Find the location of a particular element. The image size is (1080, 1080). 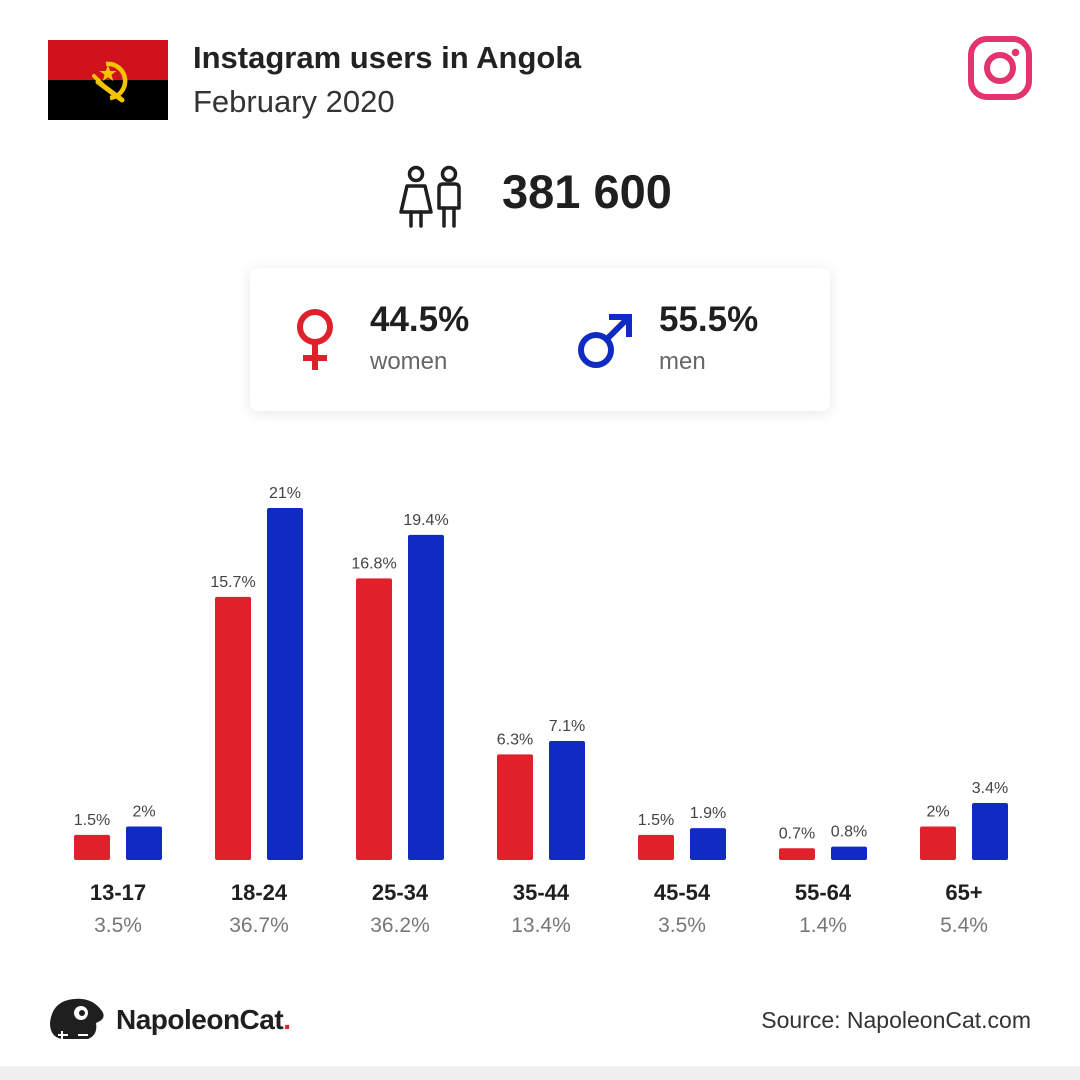

angola-flag-icon is located at coordinates (108, 80).